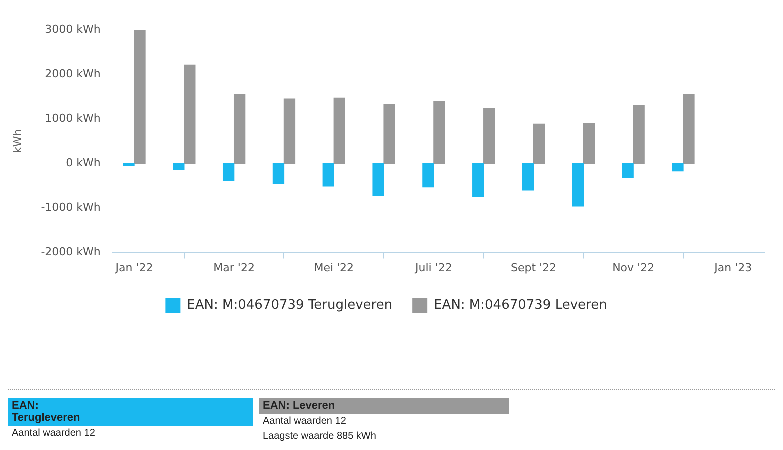  I want to click on x-tick-label: Sept '22, so click(533, 267).